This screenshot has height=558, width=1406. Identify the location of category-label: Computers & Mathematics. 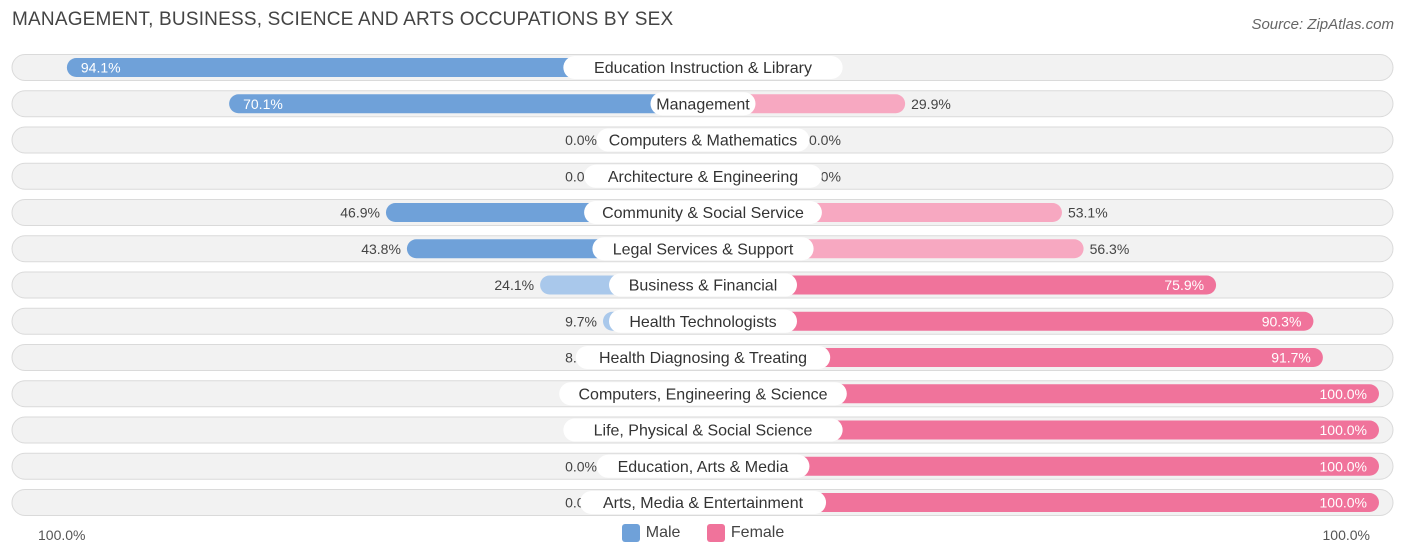
(703, 141).